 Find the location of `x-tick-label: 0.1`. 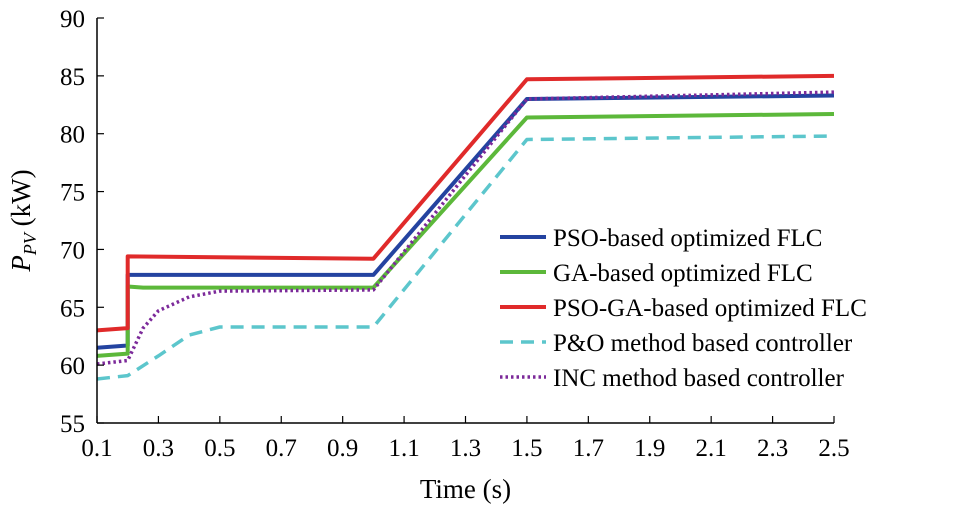

x-tick-label: 0.1 is located at coordinates (96, 448).